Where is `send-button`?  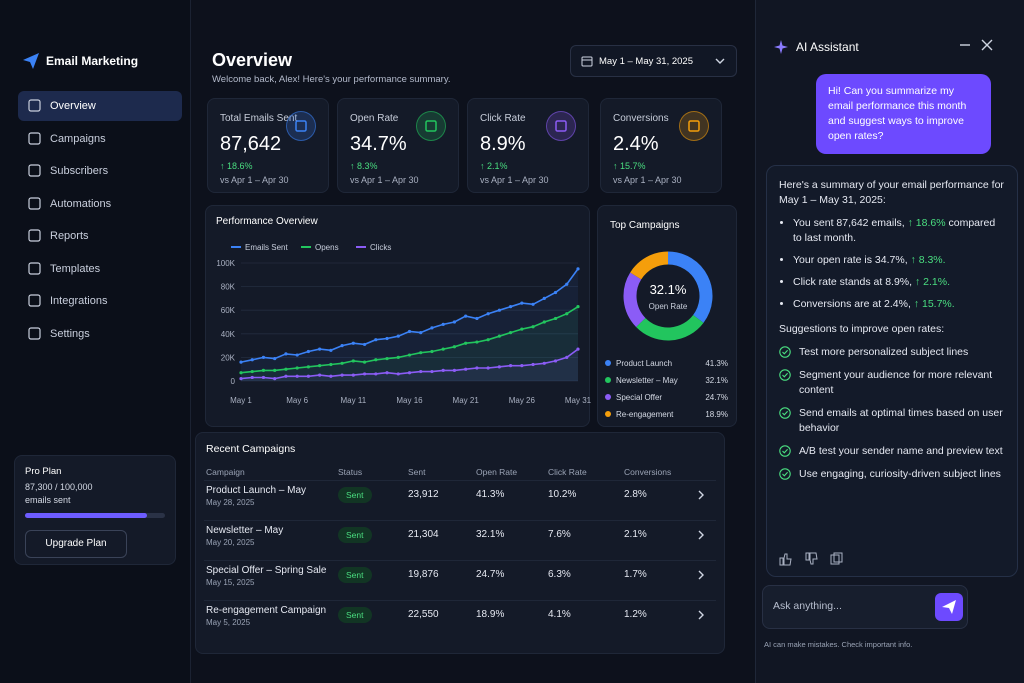
send-button is located at coordinates (949, 607).